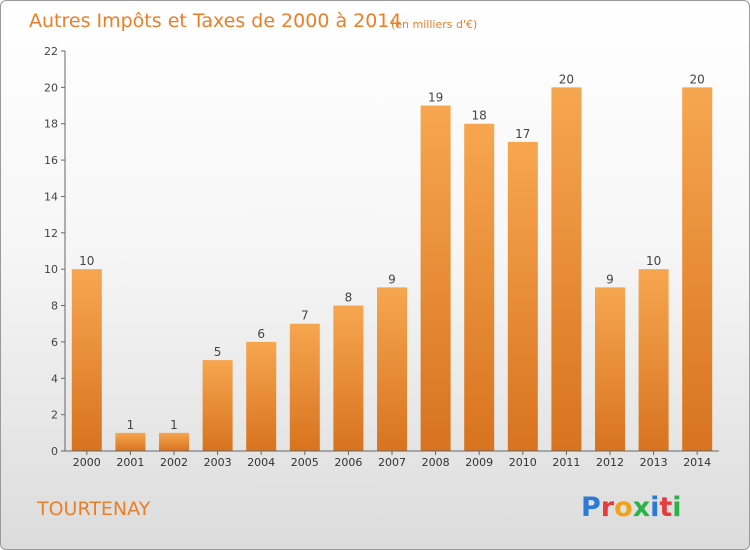 The width and height of the screenshot is (750, 550). I want to click on y-tick-label: 12, so click(51, 233).